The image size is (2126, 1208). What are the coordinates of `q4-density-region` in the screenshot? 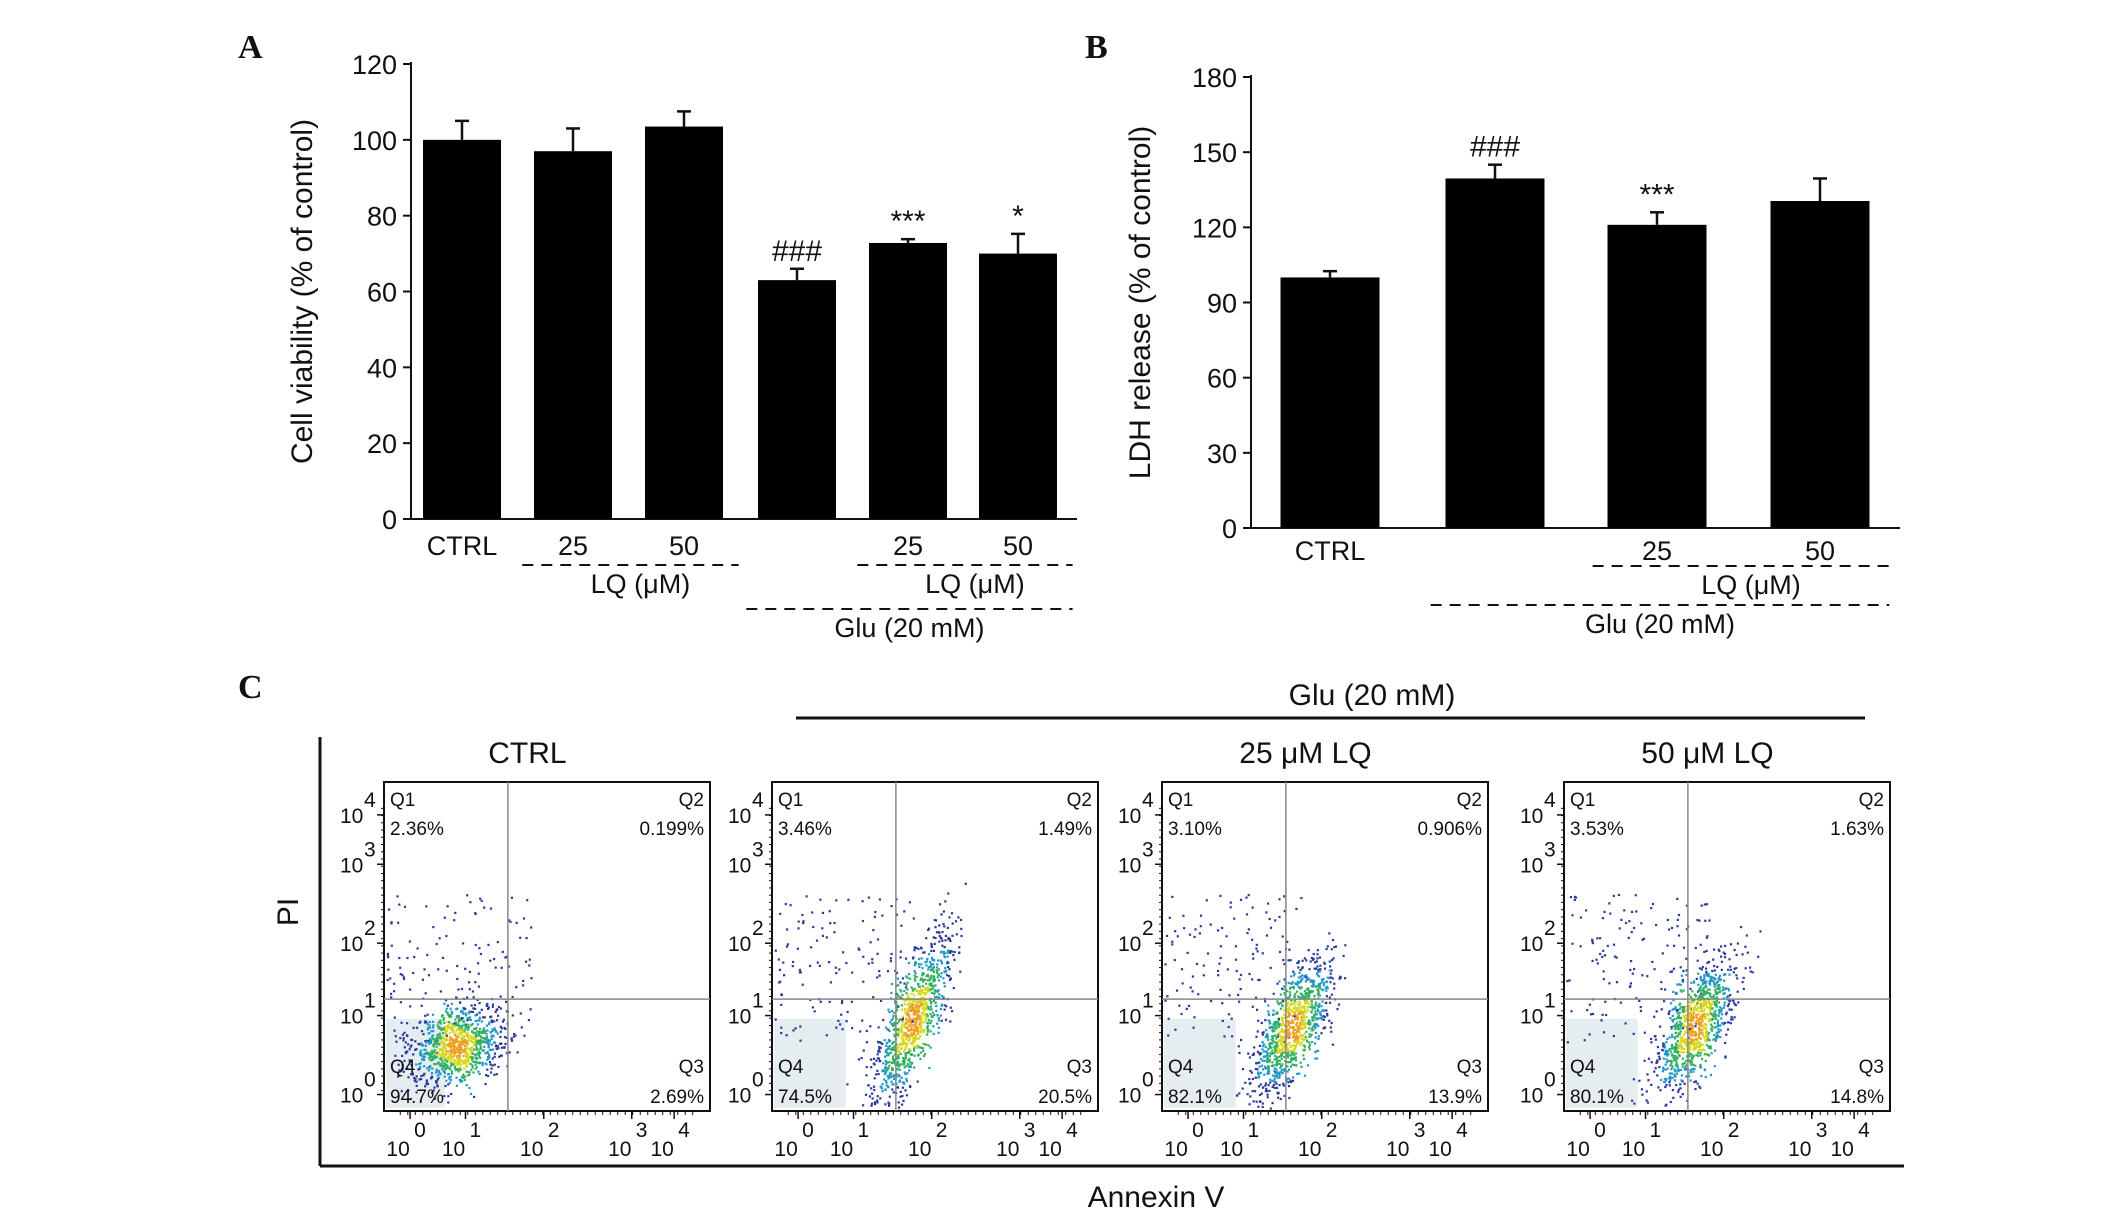 It's located at (1200, 1063).